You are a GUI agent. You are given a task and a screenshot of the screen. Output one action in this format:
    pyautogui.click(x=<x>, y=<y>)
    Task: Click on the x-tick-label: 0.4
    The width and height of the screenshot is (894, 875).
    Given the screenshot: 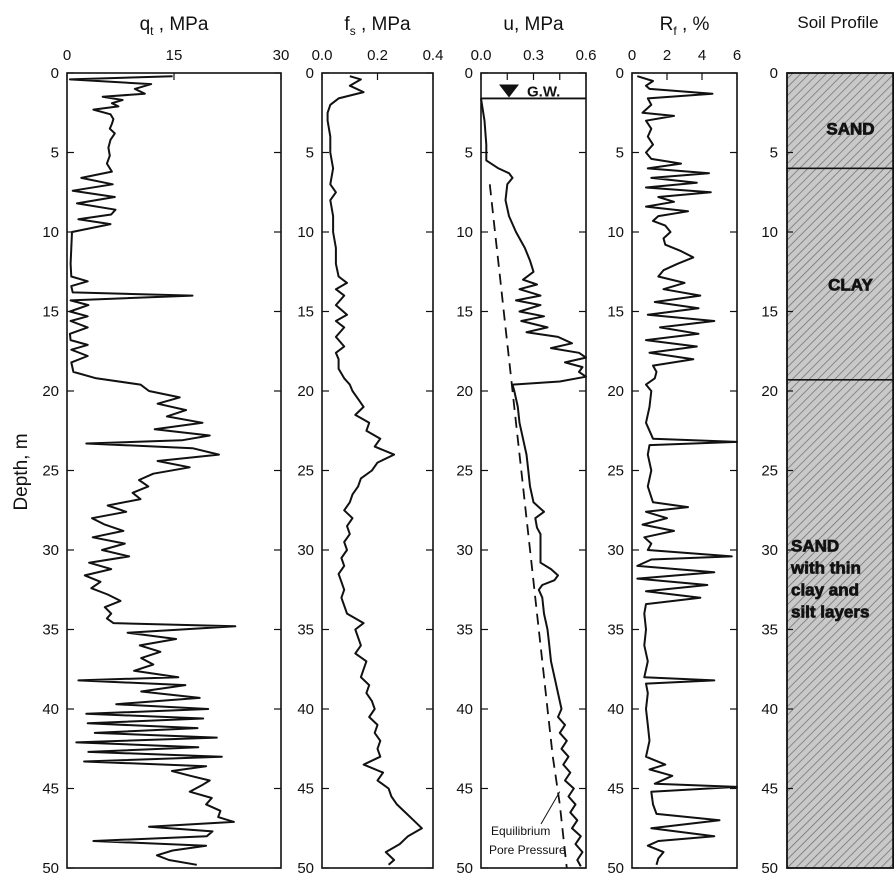 What is the action you would take?
    pyautogui.click(x=433, y=55)
    